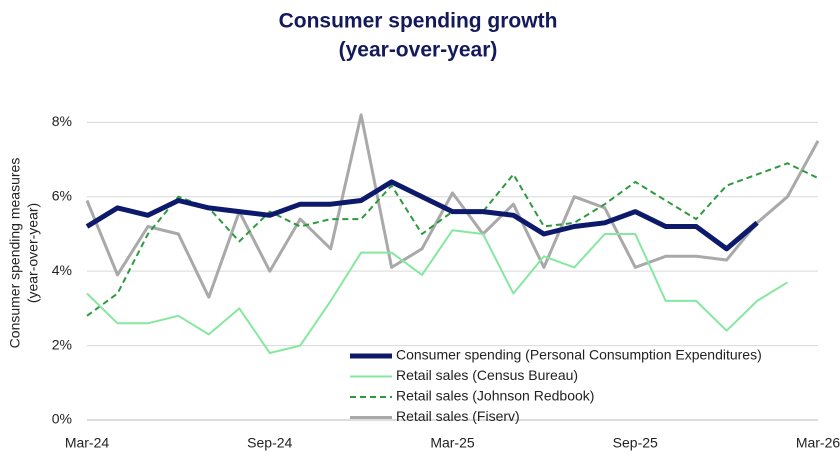 The width and height of the screenshot is (840, 472). I want to click on chart-title: Consumer spending growth, so click(418, 21).